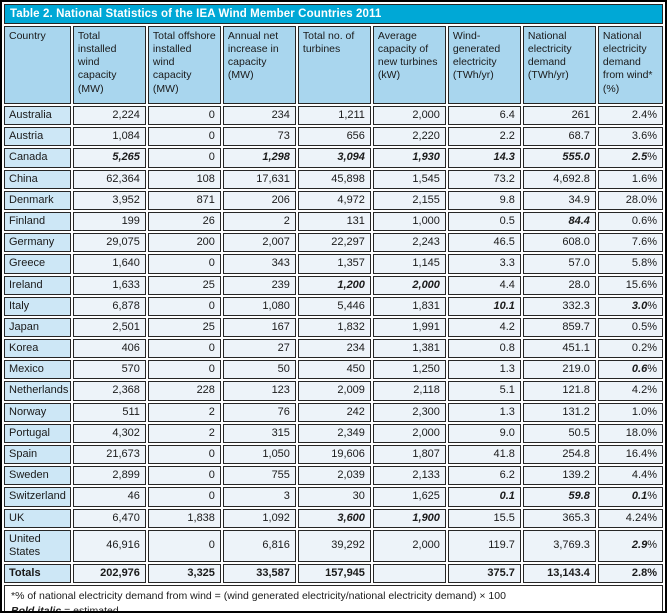 Image resolution: width=667 pixels, height=613 pixels. I want to click on value-cell: 343, so click(259, 264).